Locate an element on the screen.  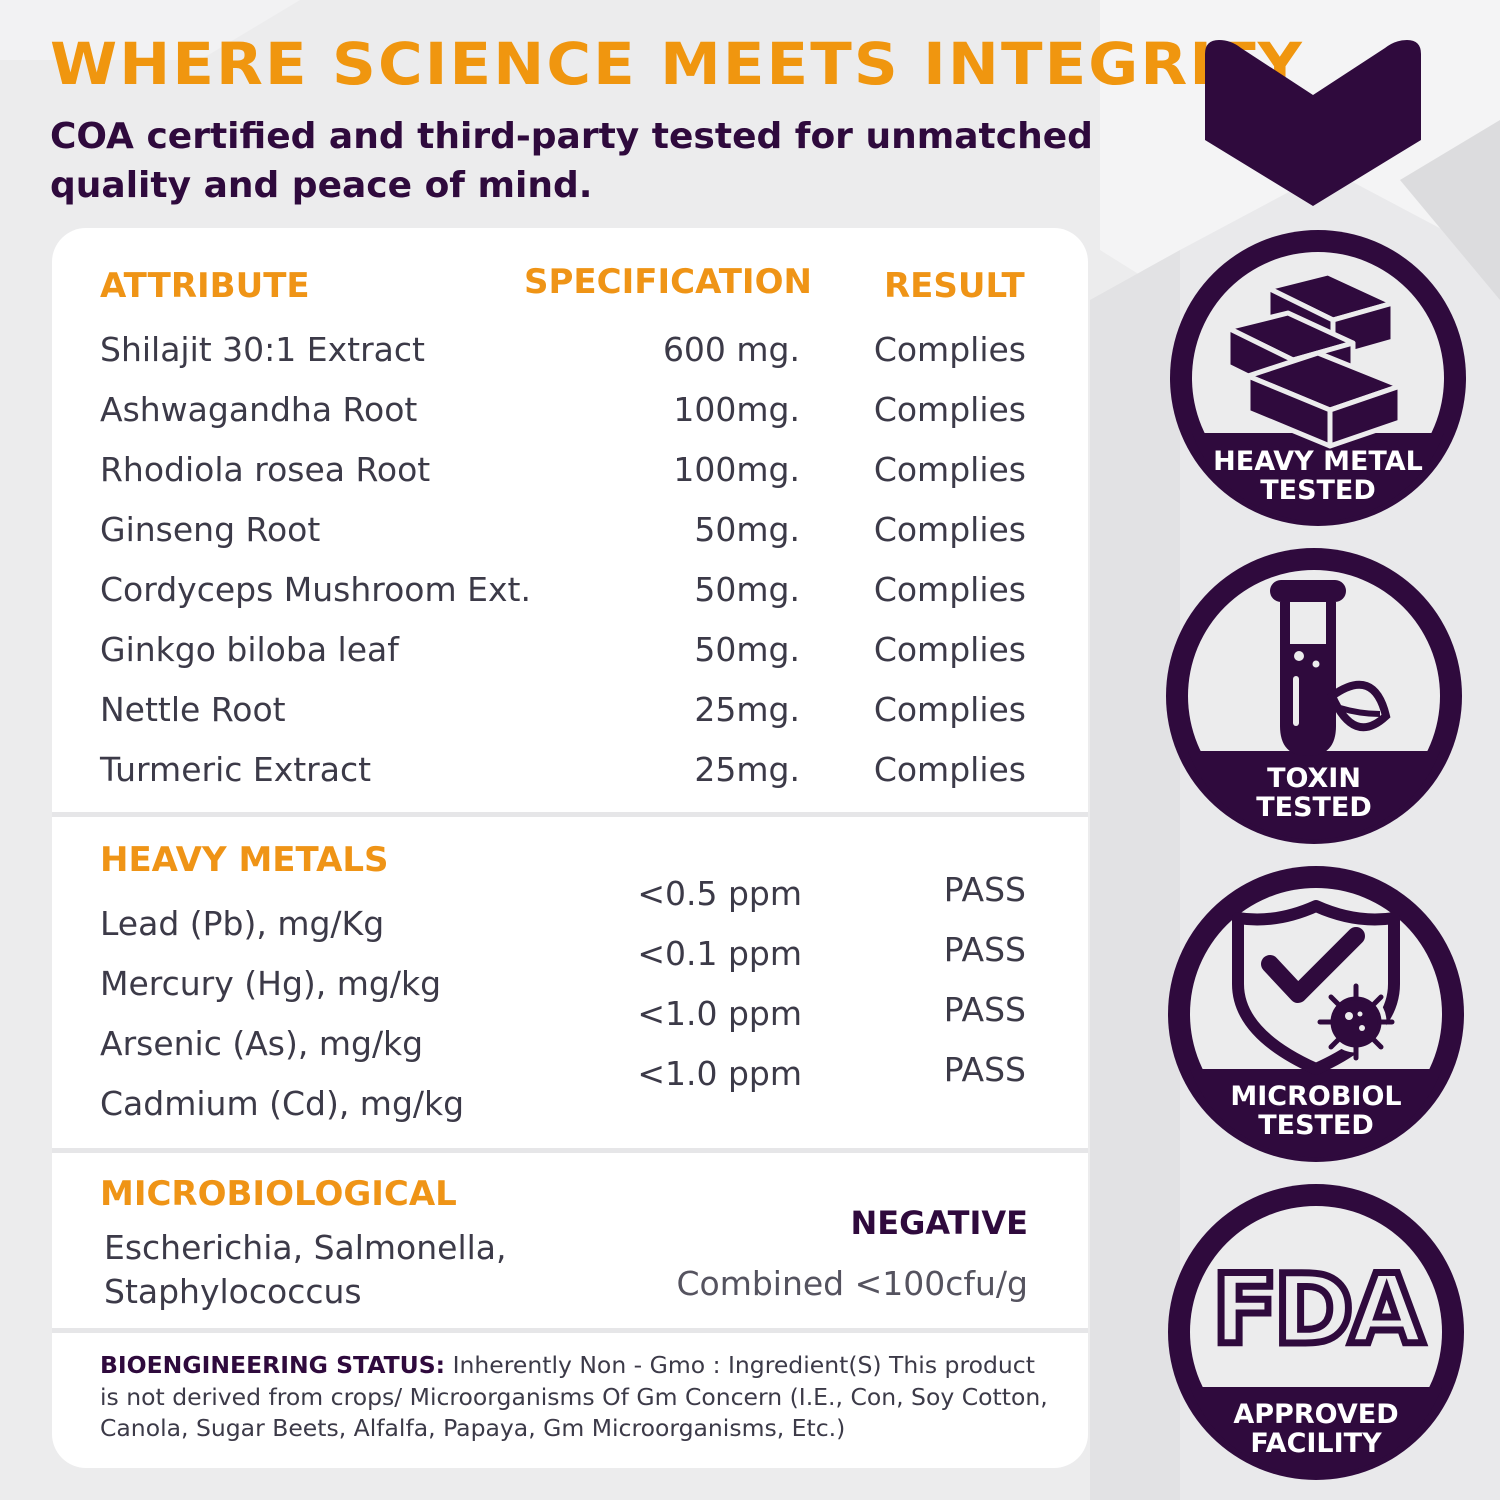
badge-label: TOXIN TESTED is located at coordinates (1314, 793).